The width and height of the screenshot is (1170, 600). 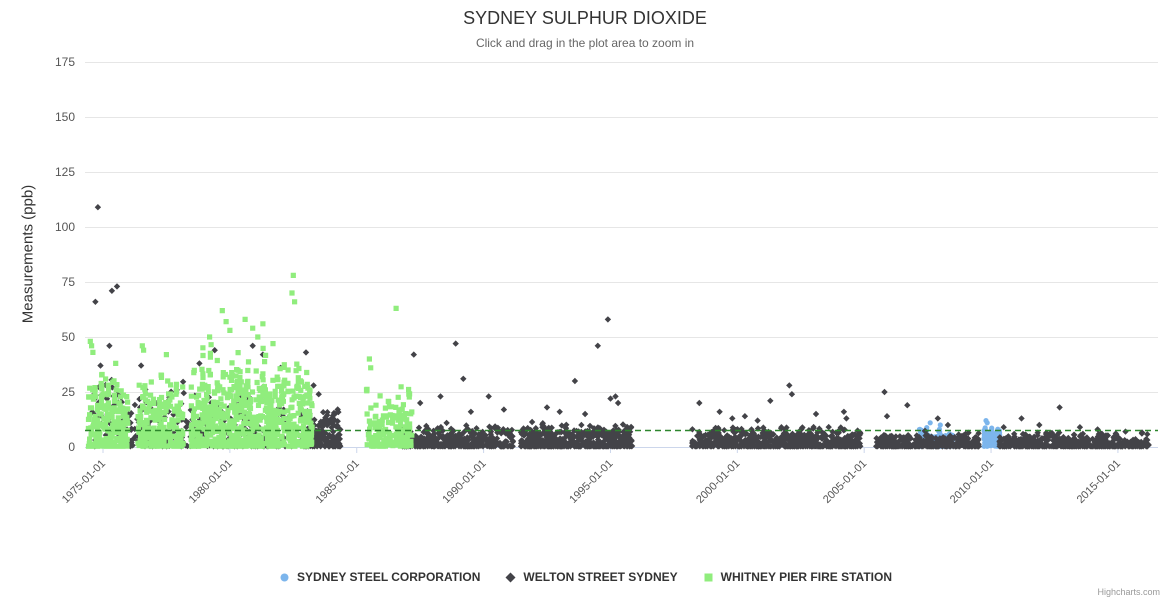 I want to click on y-axis-label: 150, so click(x=65, y=117).